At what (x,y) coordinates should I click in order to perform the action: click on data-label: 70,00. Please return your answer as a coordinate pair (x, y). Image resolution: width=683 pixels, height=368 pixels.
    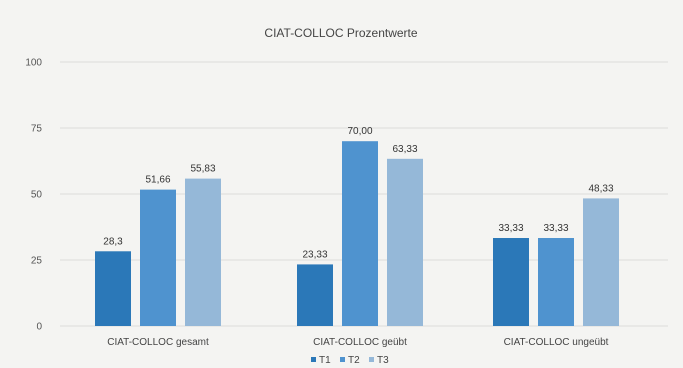
    Looking at the image, I should click on (359, 131).